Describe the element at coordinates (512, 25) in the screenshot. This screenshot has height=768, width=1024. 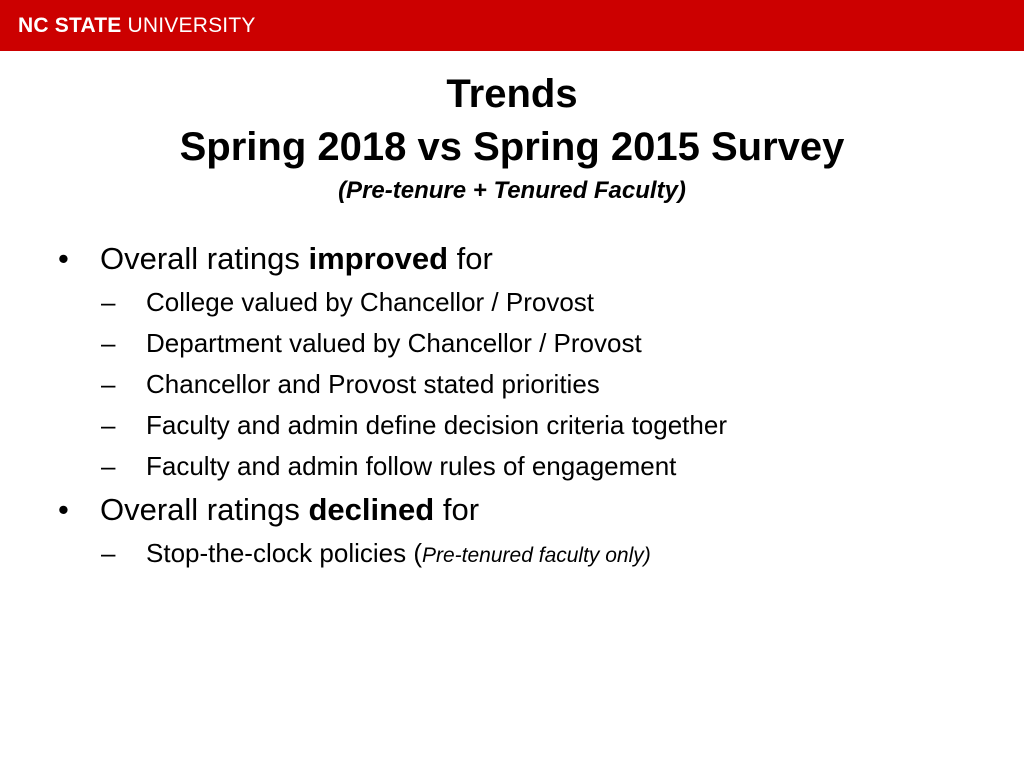
I see `header-banner: NC STATE UNIVERSITY` at that location.